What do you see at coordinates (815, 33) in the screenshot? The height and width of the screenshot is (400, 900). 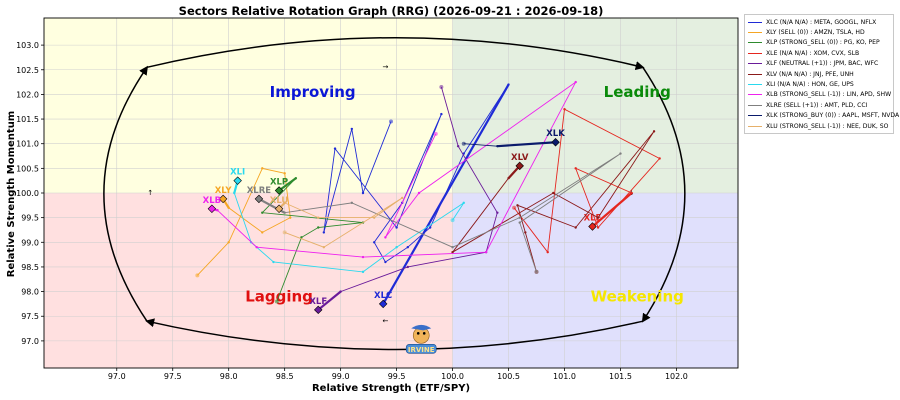 I see `legend-label: XLY (SELL (0)) : AMZN, TSLA, HD` at bounding box center [815, 33].